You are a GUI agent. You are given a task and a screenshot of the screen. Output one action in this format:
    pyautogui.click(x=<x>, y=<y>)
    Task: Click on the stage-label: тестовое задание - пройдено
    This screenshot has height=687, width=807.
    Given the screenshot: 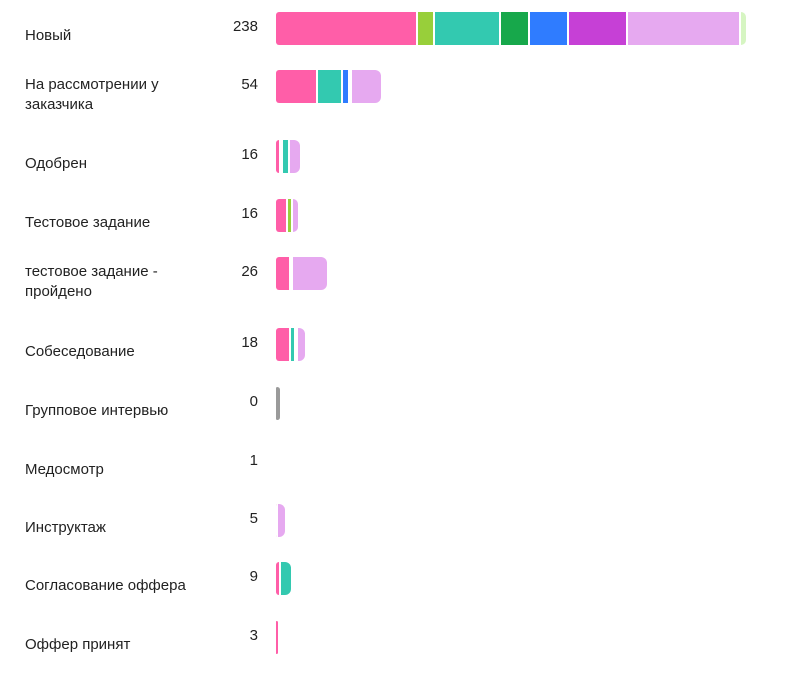 What is the action you would take?
    pyautogui.click(x=91, y=281)
    